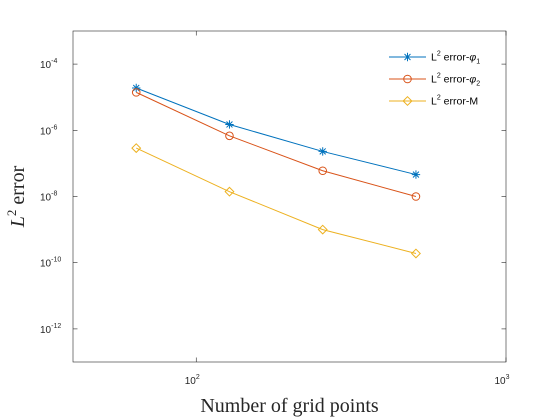  I want to click on legend-label: L2 error-φ1, so click(455, 58).